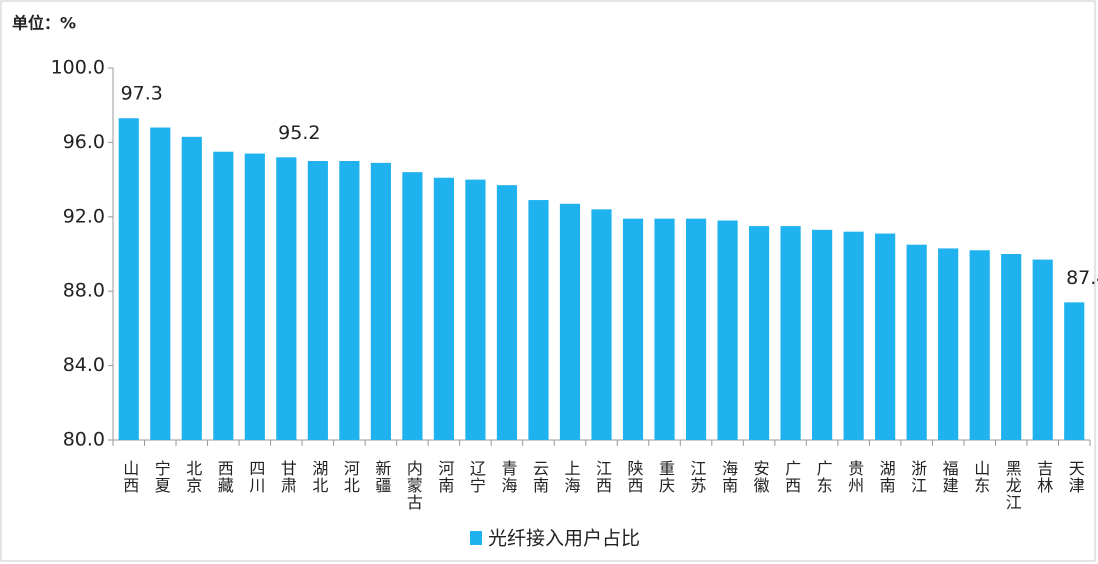  What do you see at coordinates (634, 477) in the screenshot?
I see `x-tick-label: 陕西` at bounding box center [634, 477].